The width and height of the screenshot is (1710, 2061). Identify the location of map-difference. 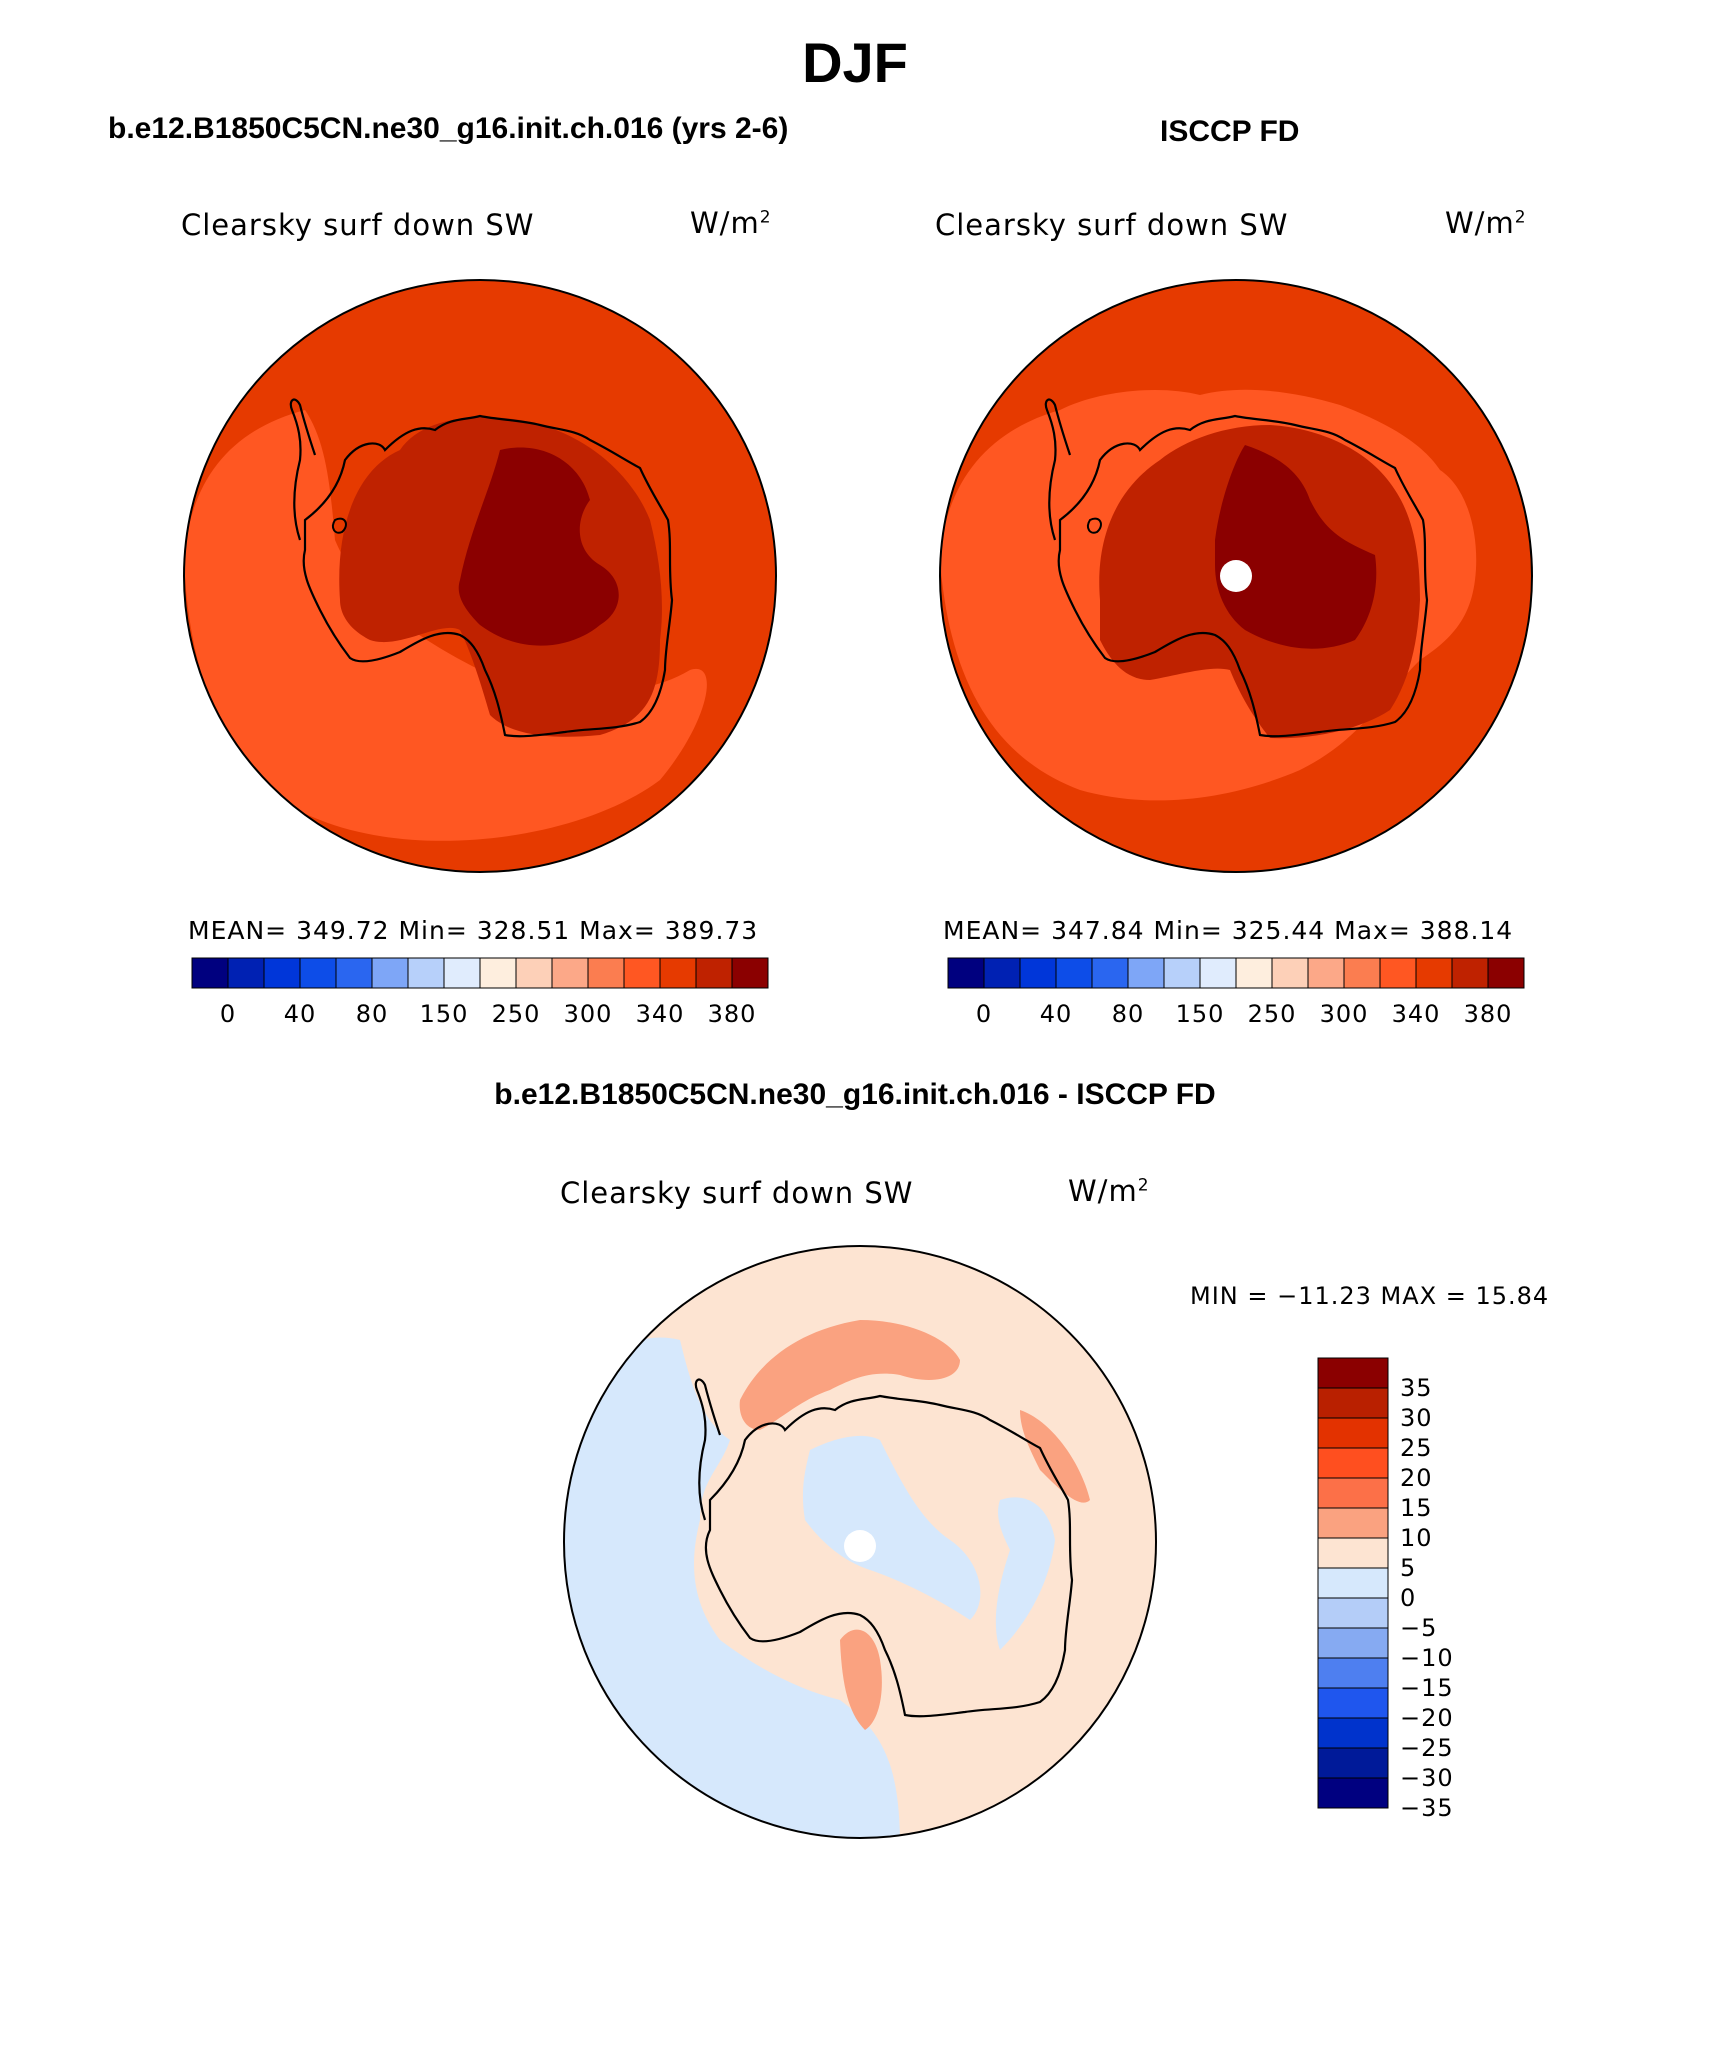
(860, 1542).